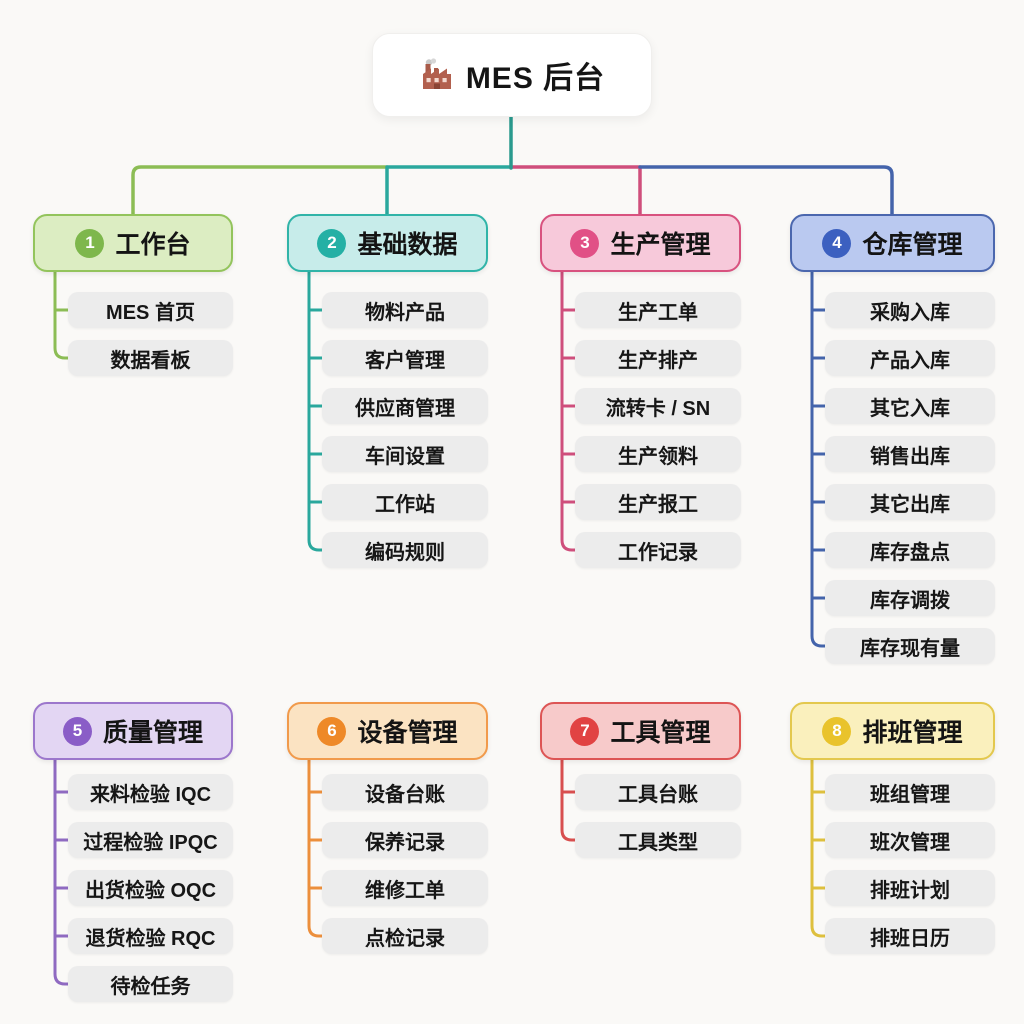 The width and height of the screenshot is (1024, 1024). Describe the element at coordinates (405, 502) in the screenshot. I see `node-item: 工作站` at that location.